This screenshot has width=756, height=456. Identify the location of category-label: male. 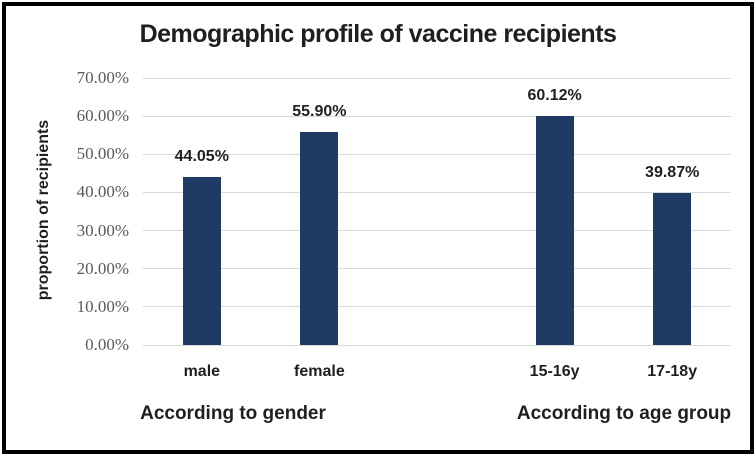
(202, 371).